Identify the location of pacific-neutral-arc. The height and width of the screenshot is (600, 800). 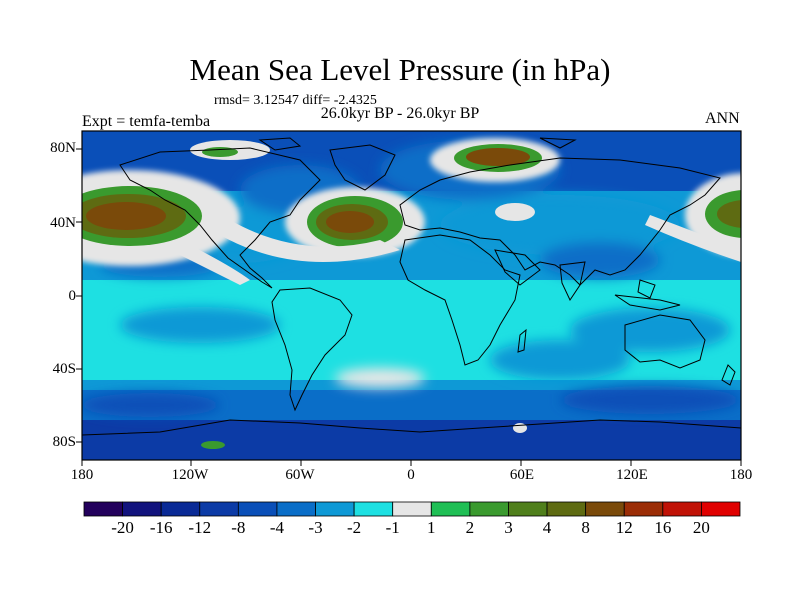
(210, 262).